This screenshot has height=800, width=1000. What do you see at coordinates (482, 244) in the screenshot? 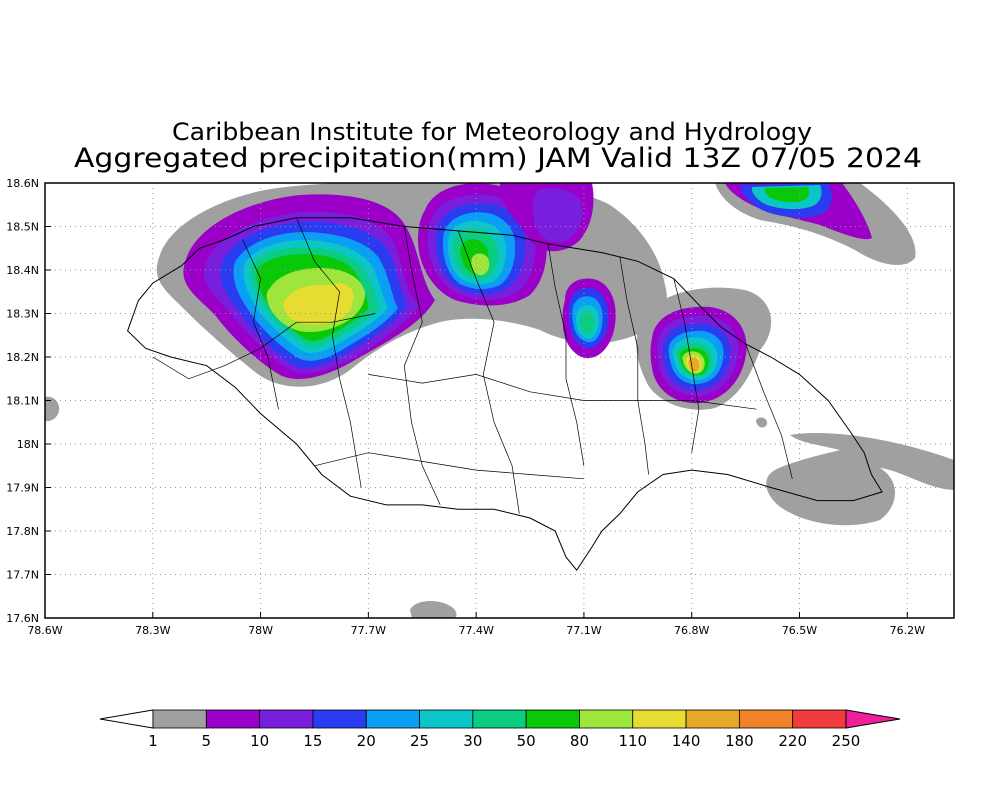
I see `precip-cell-central-north` at bounding box center [482, 244].